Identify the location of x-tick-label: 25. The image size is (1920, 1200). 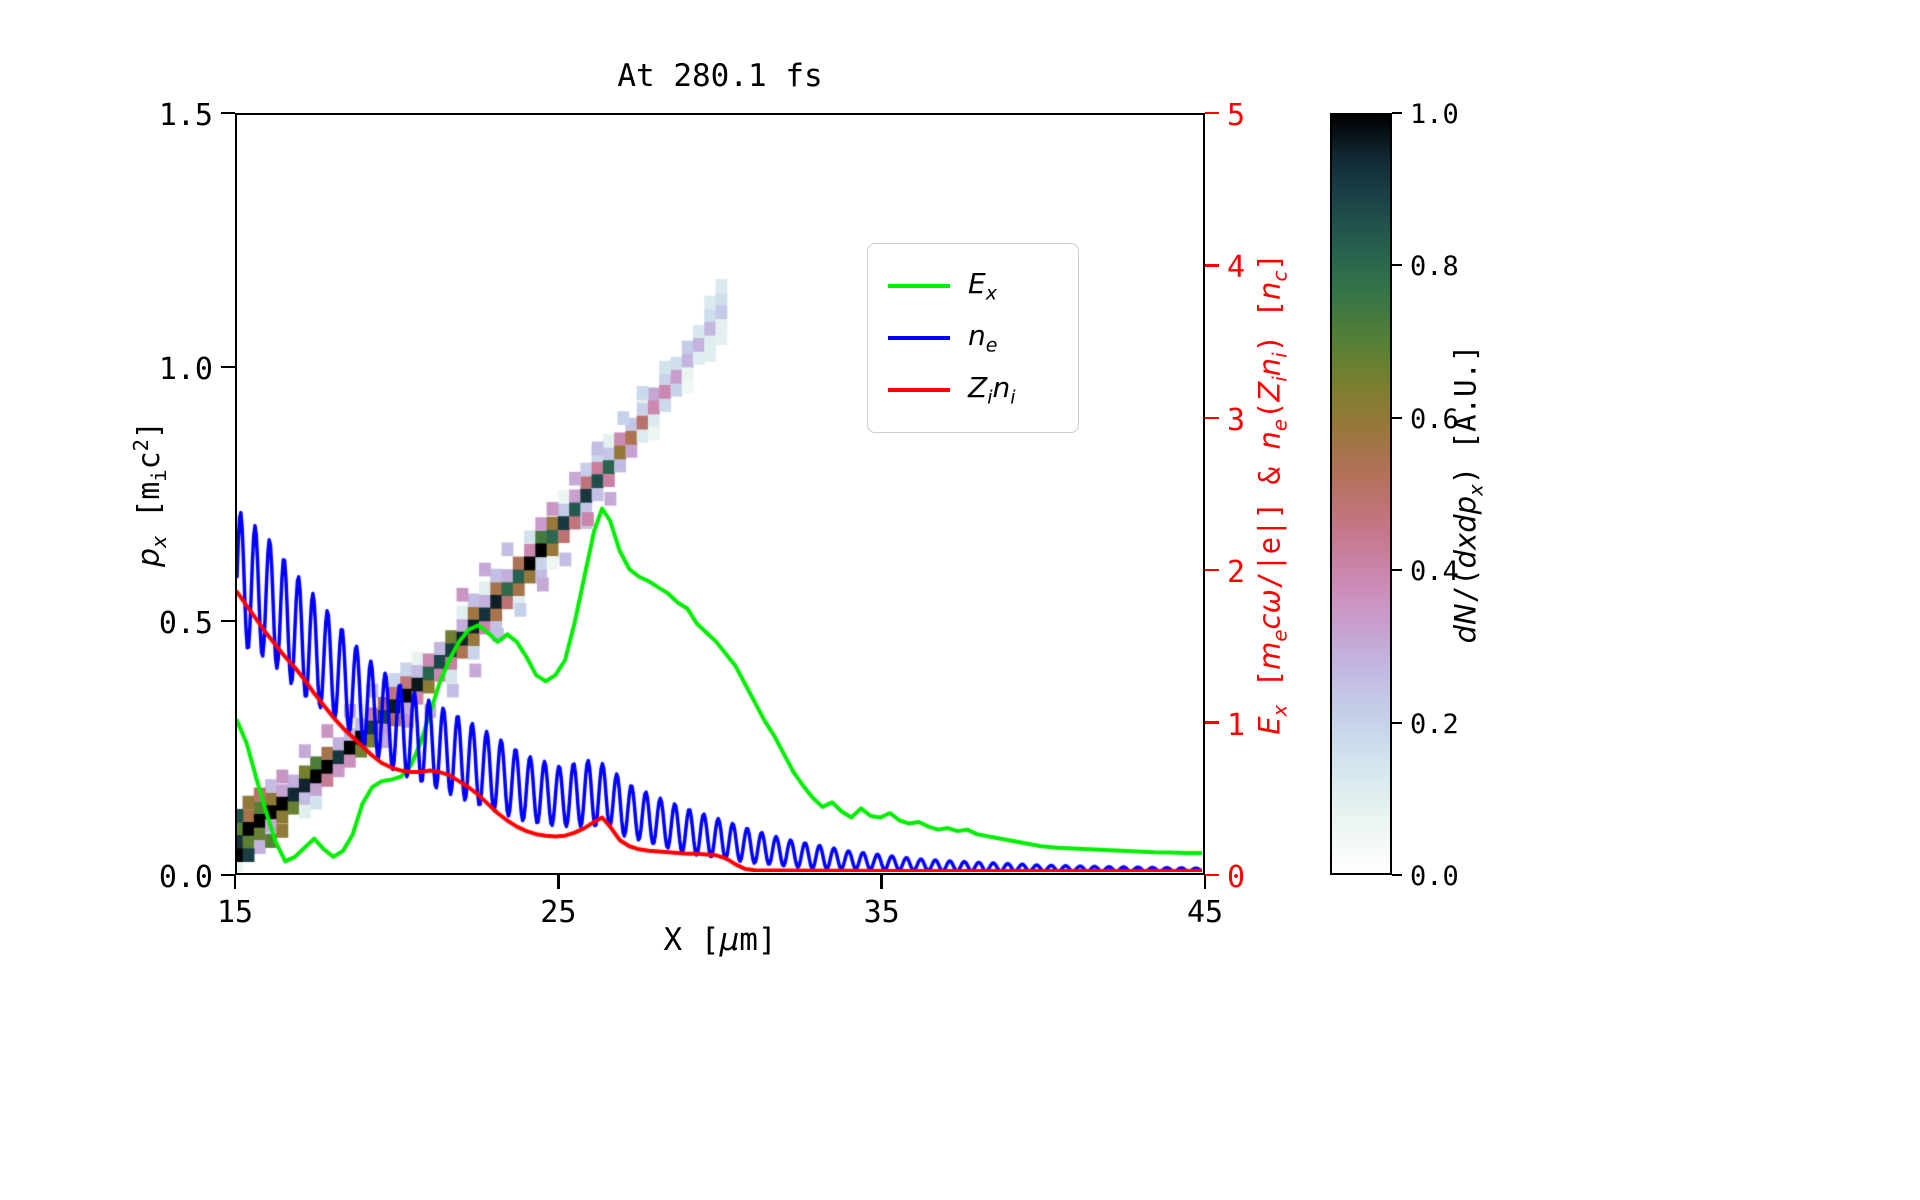
(558, 912).